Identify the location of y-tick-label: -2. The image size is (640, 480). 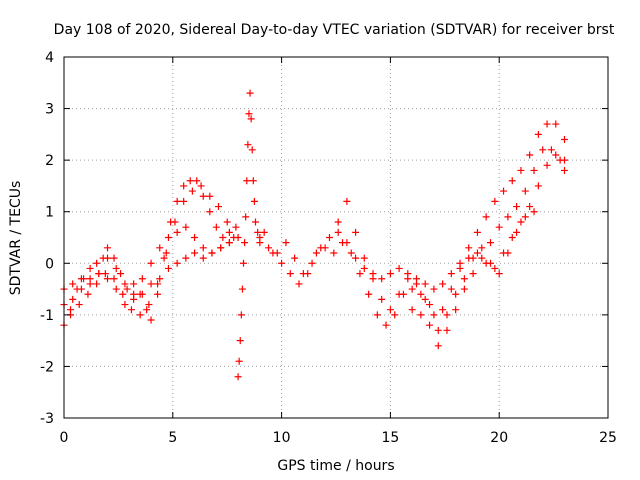
(47, 367).